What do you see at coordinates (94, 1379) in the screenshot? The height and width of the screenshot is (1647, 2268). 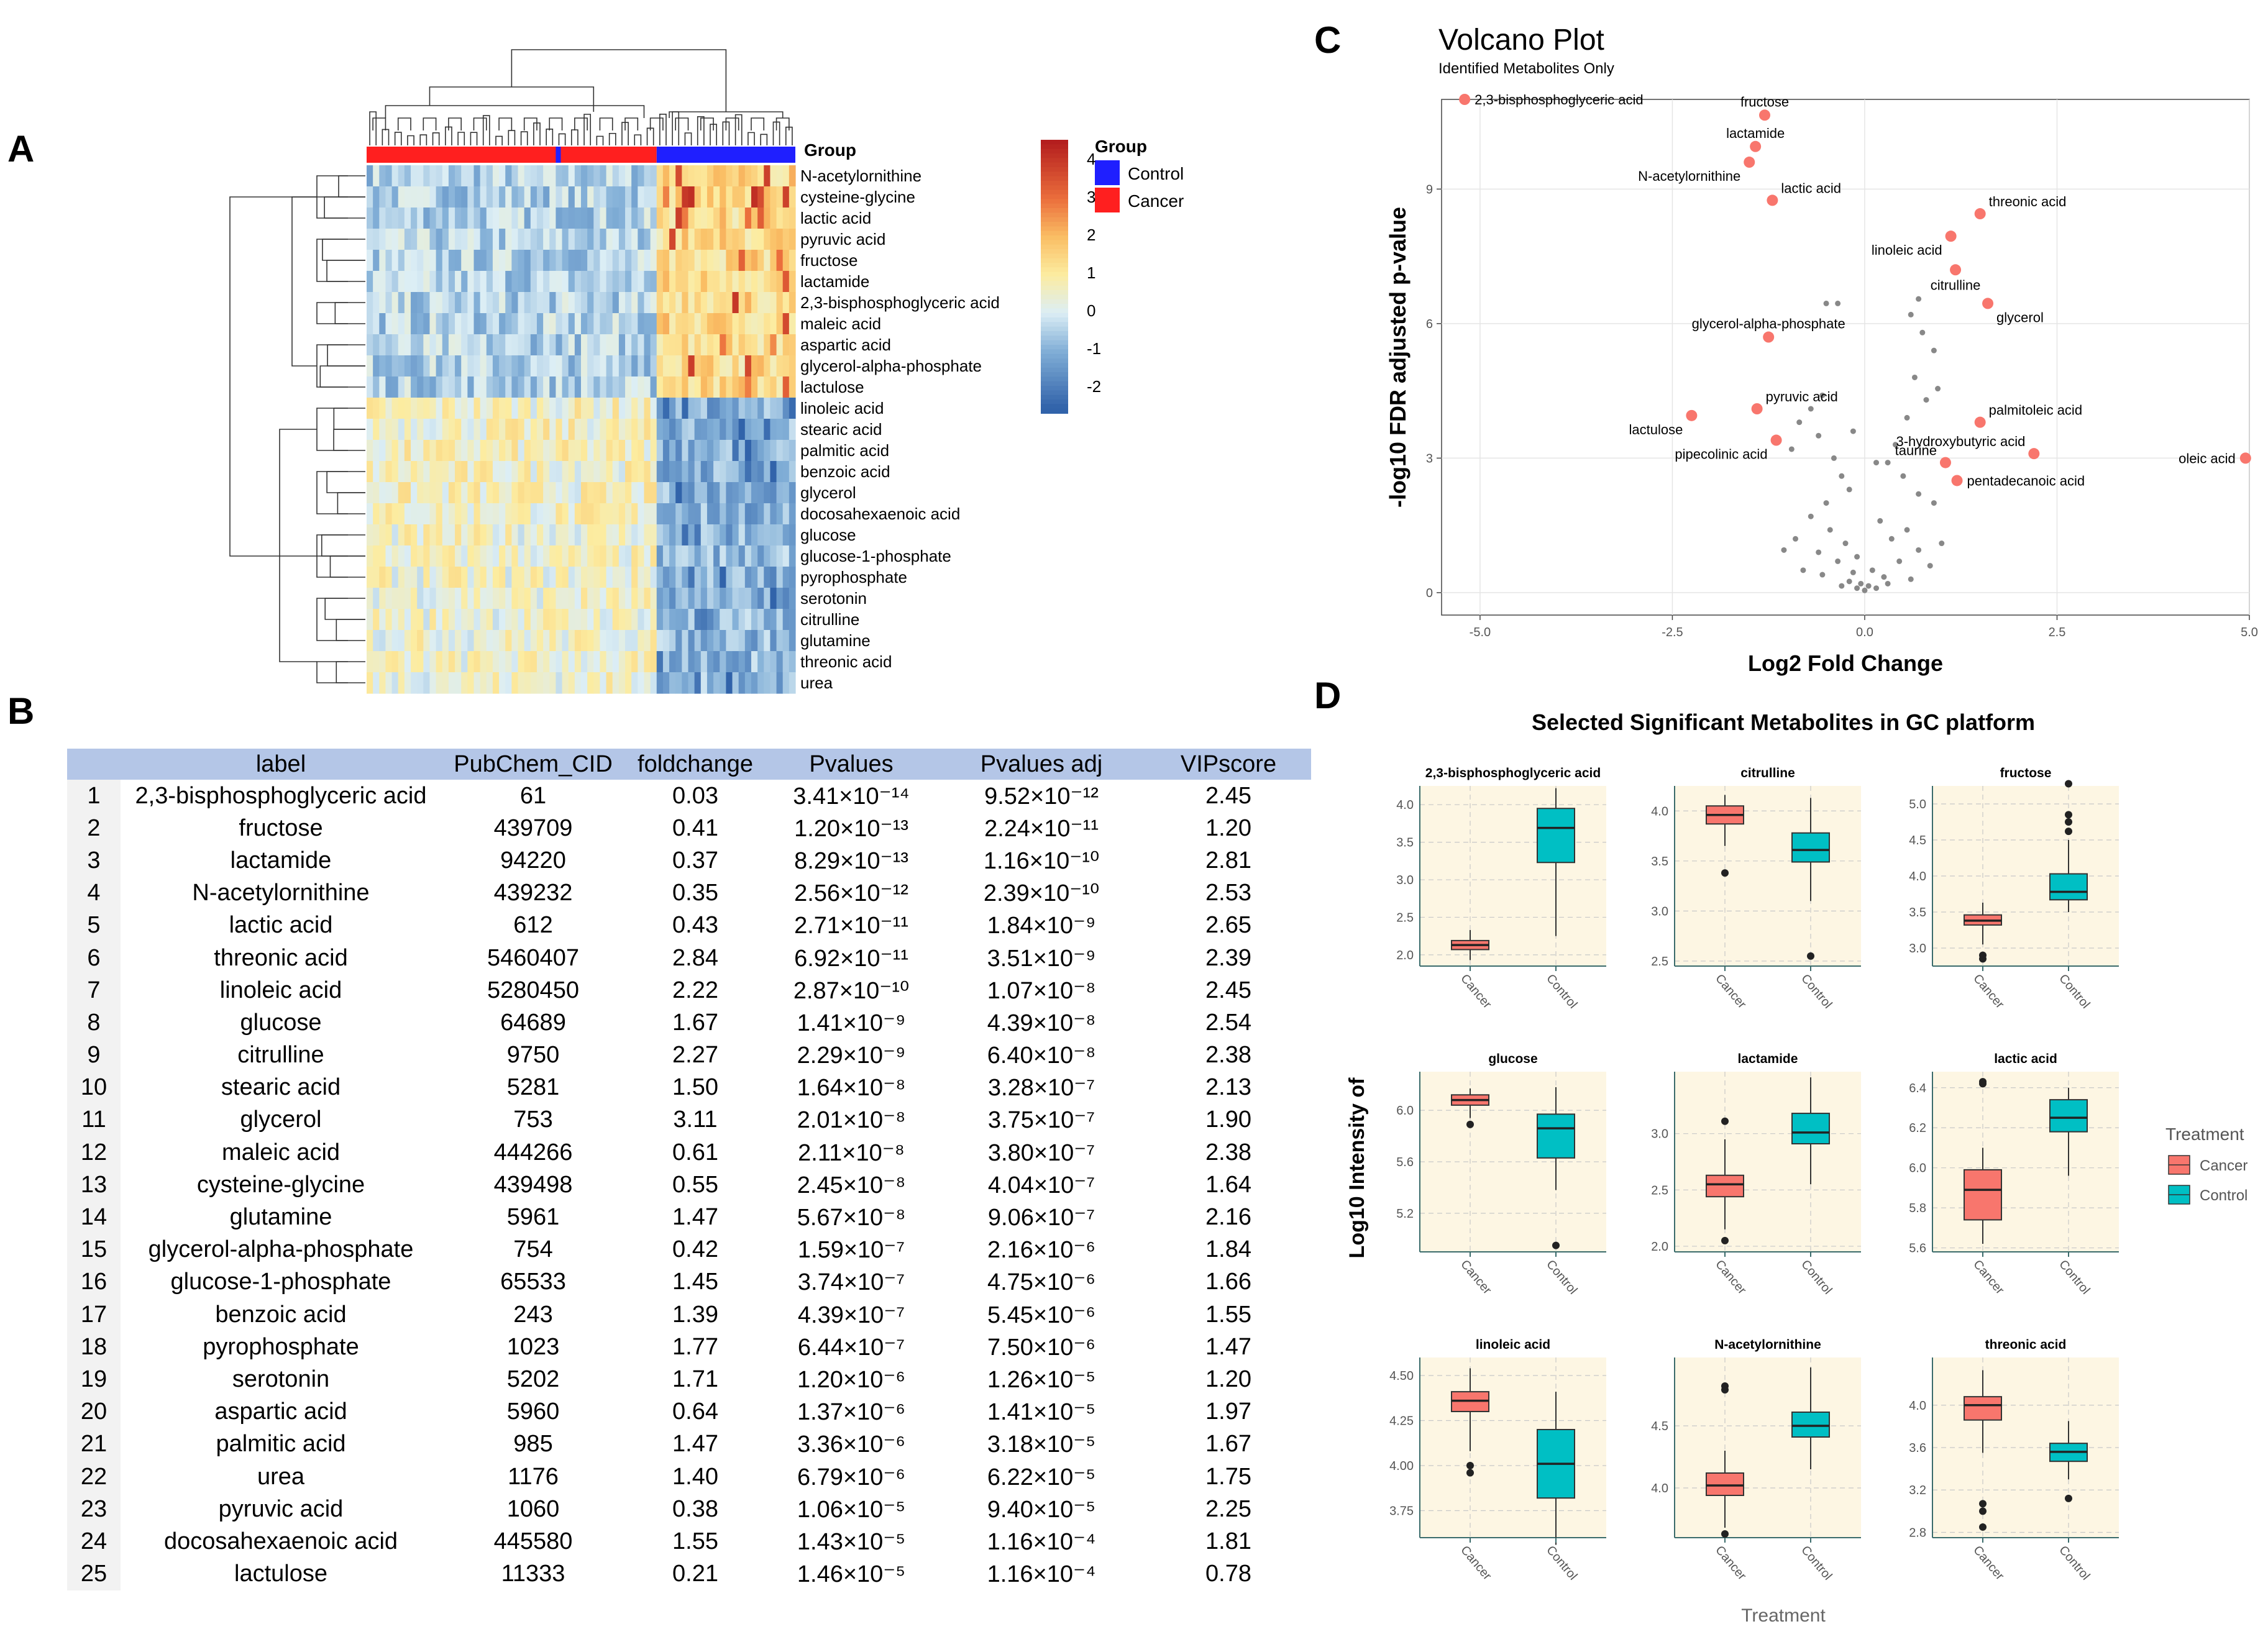 I see `table-cell-index: 19` at bounding box center [94, 1379].